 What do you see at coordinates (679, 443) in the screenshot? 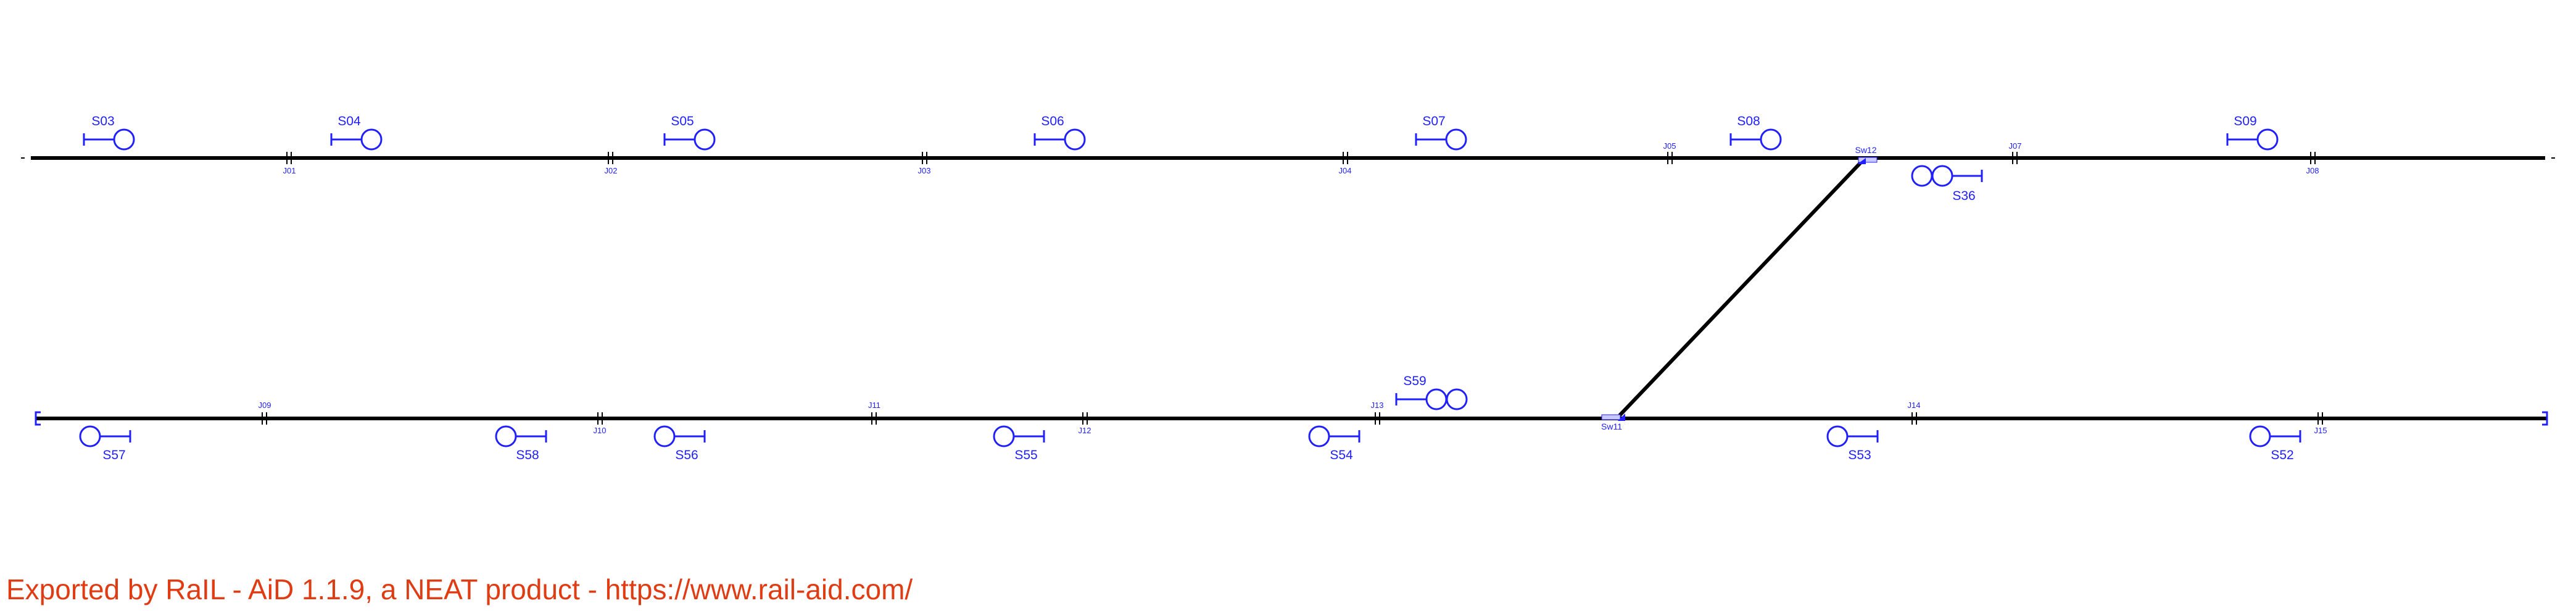
I see `signal-s56: S56` at bounding box center [679, 443].